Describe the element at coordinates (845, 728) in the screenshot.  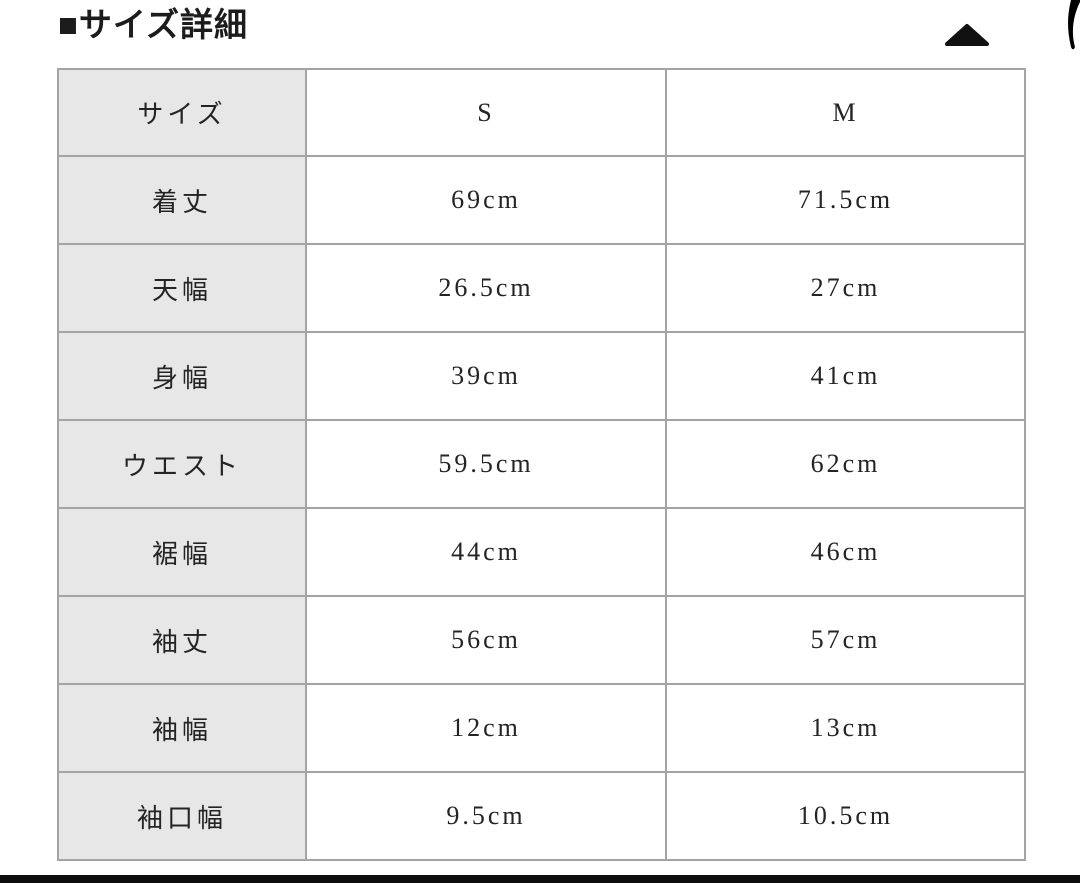
I see `value-m: 13cm` at that location.